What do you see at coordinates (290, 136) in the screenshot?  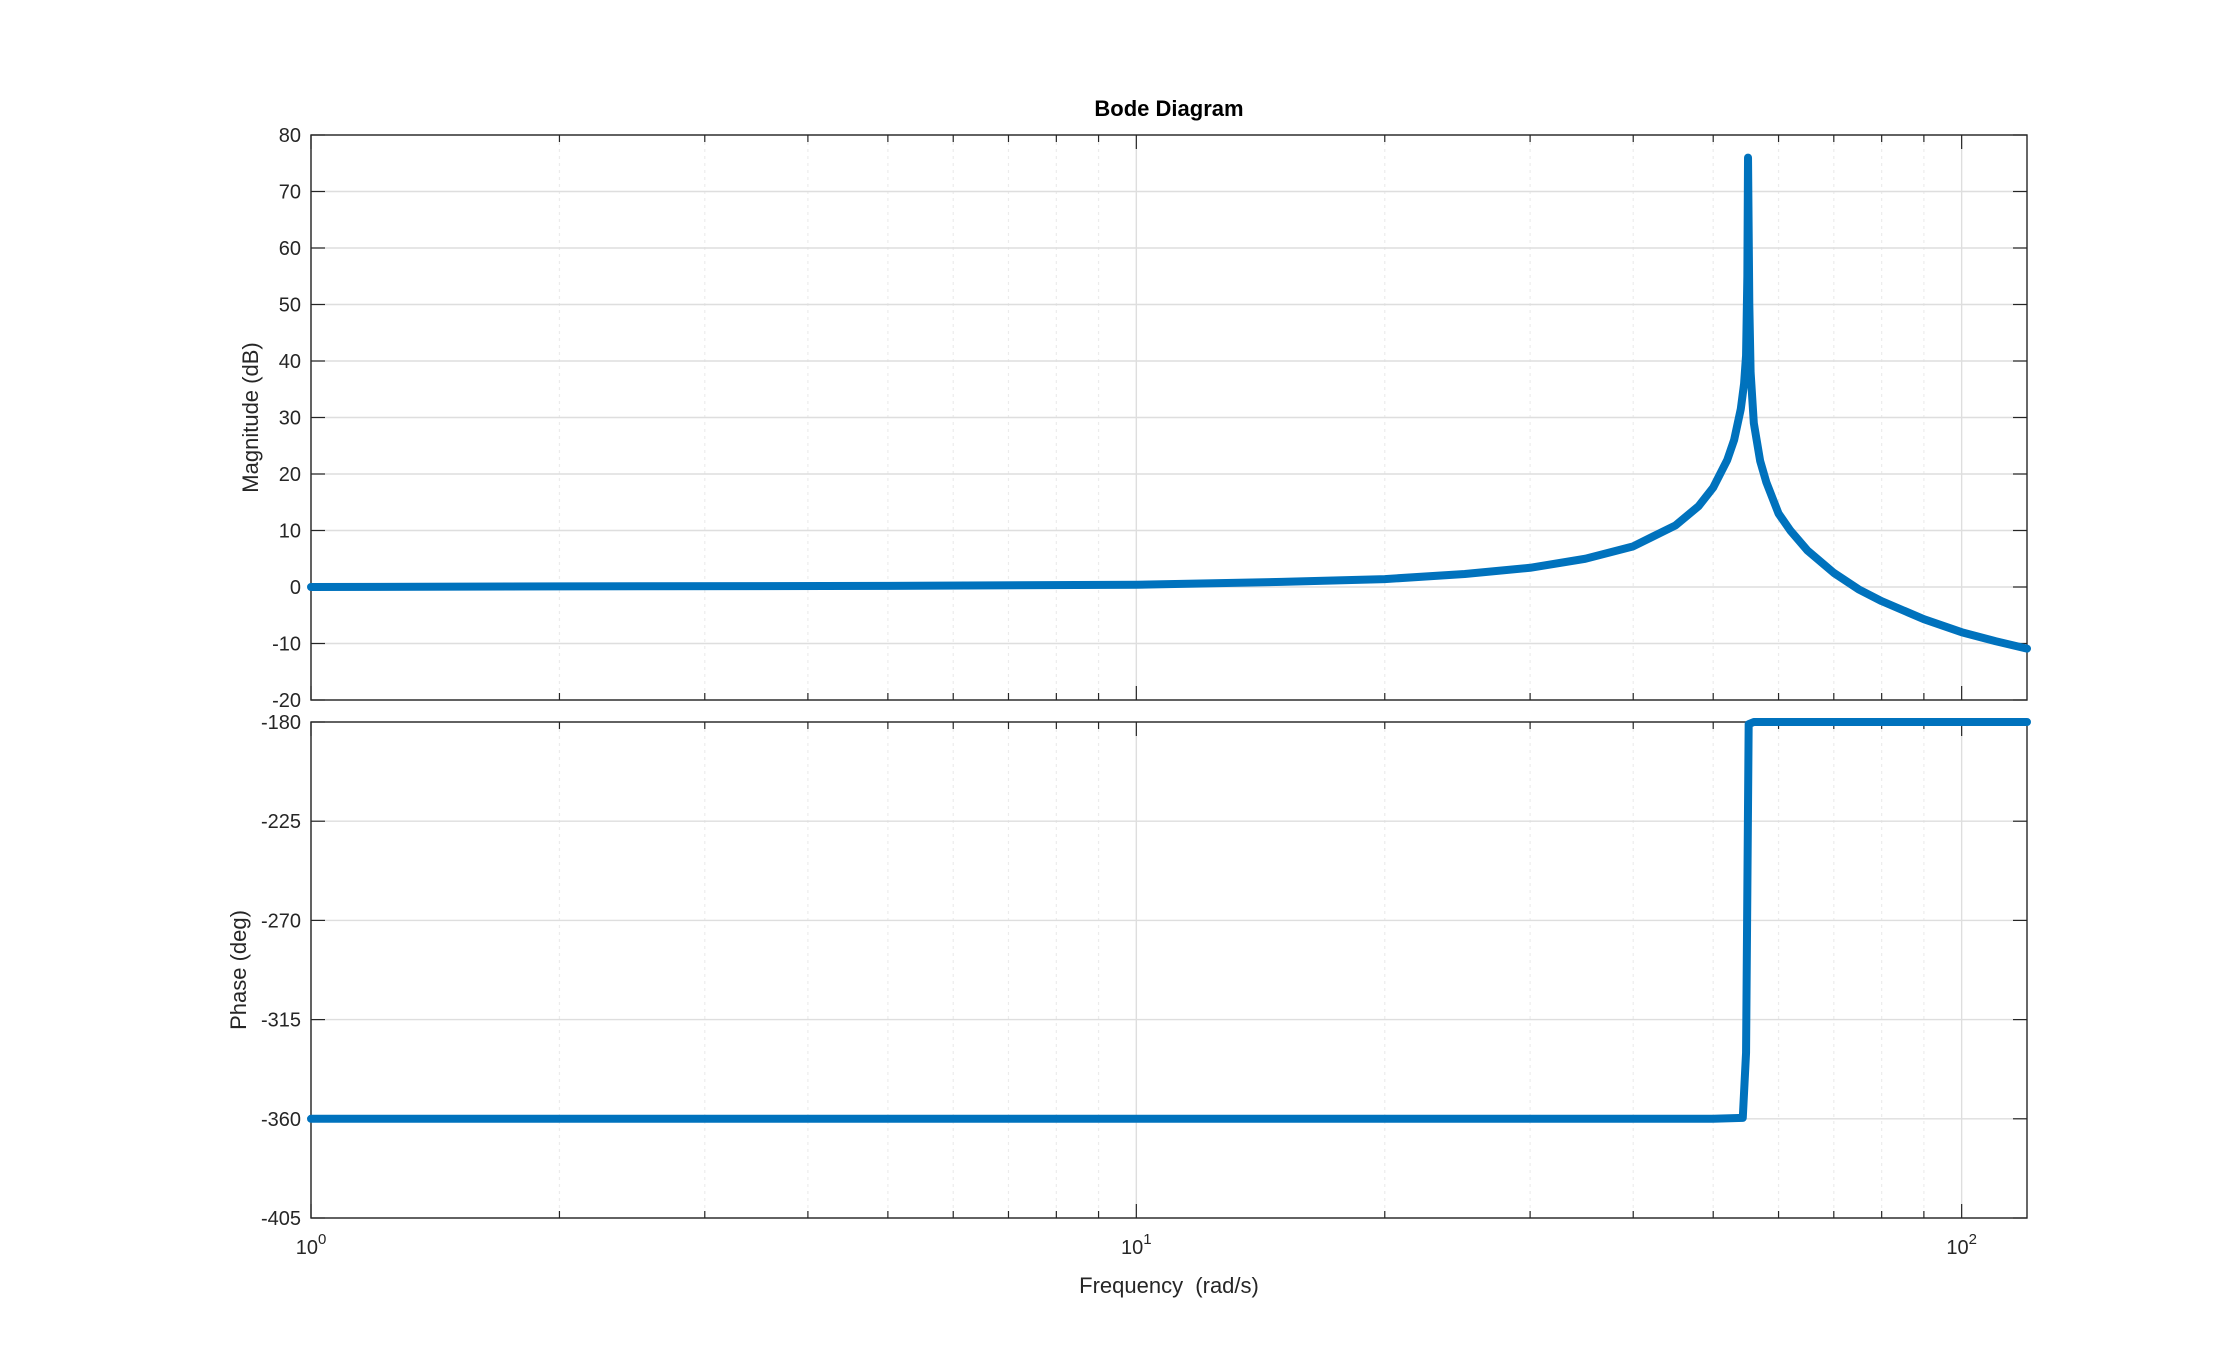 I see `y-tick-label: 80` at bounding box center [290, 136].